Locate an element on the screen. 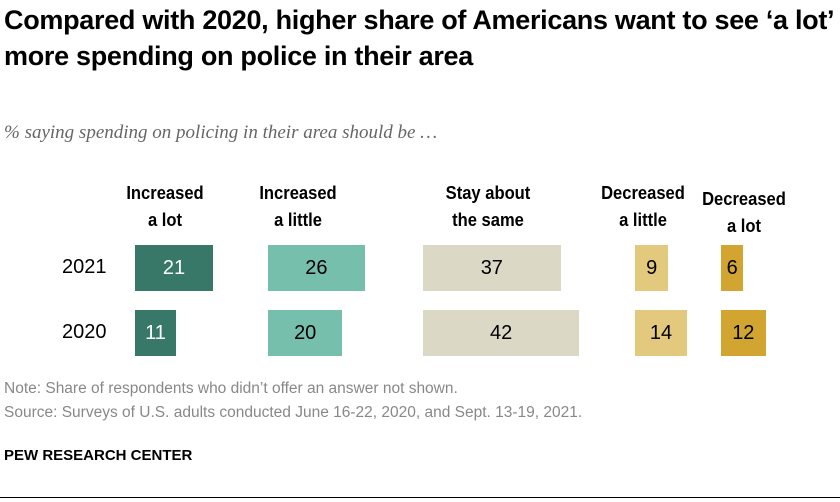  bar: 11 is located at coordinates (155, 333).